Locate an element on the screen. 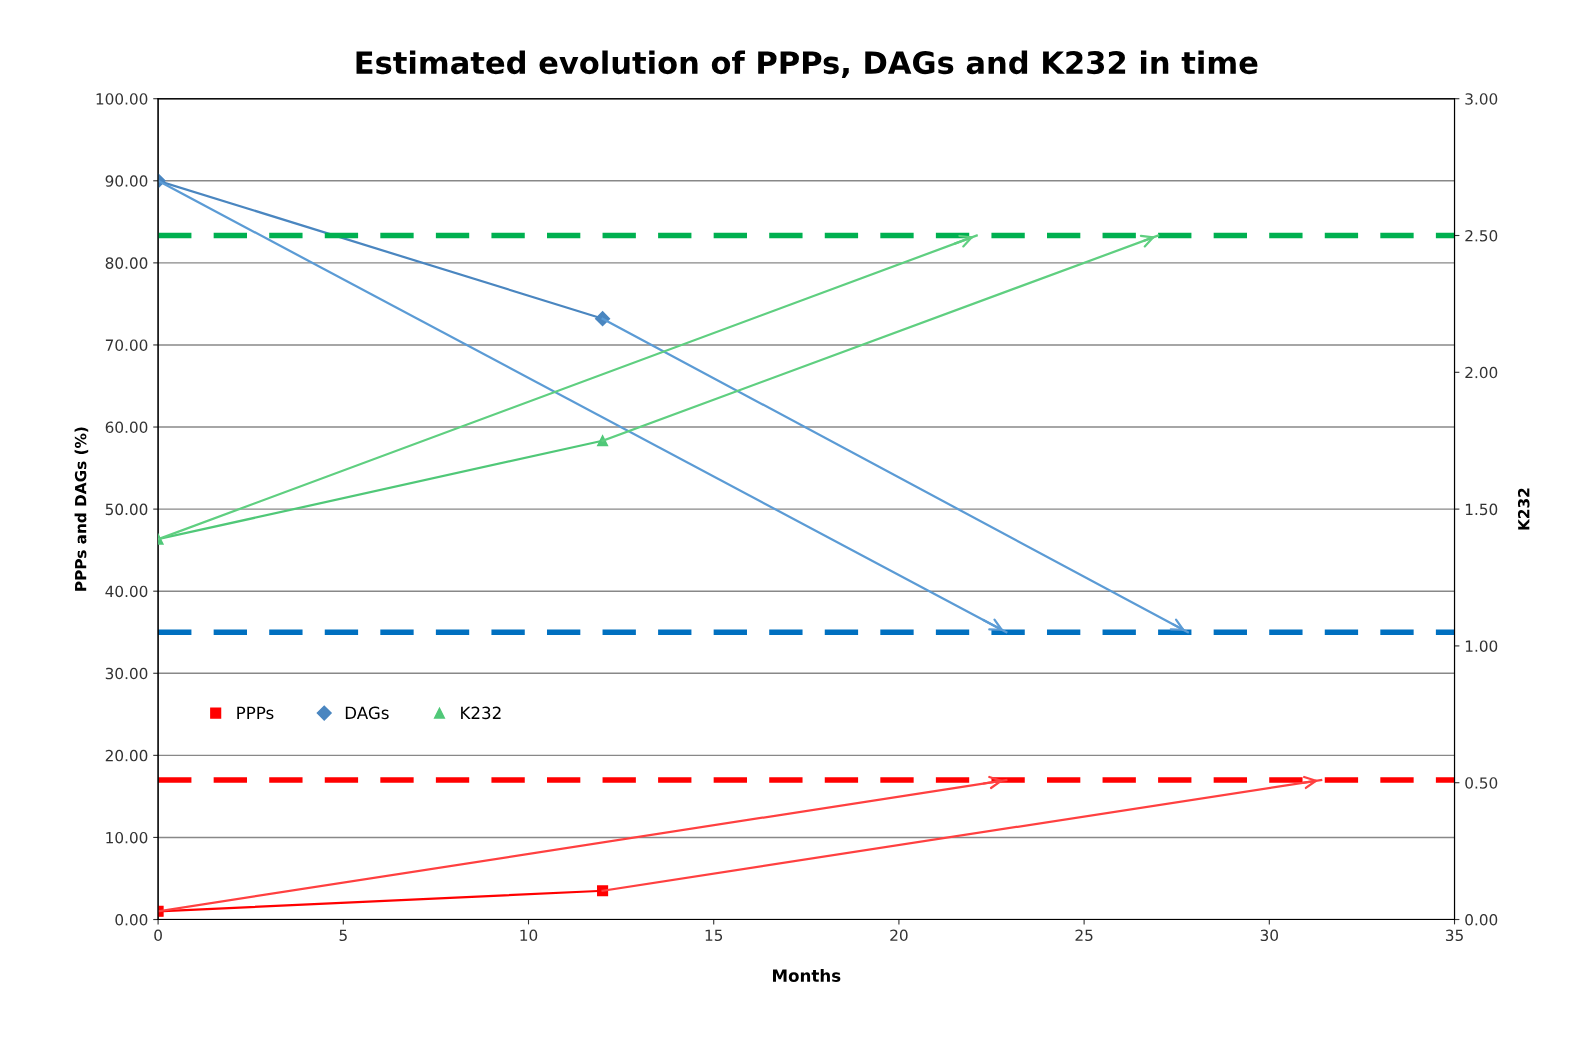 The width and height of the screenshot is (1581, 1039). y-tick-label: 100.00 is located at coordinates (122, 99).